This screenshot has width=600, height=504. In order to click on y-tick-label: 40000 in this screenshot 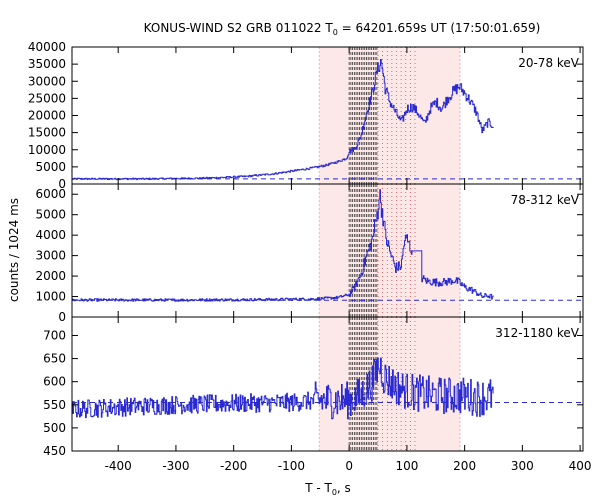, I will do `click(47, 47)`.